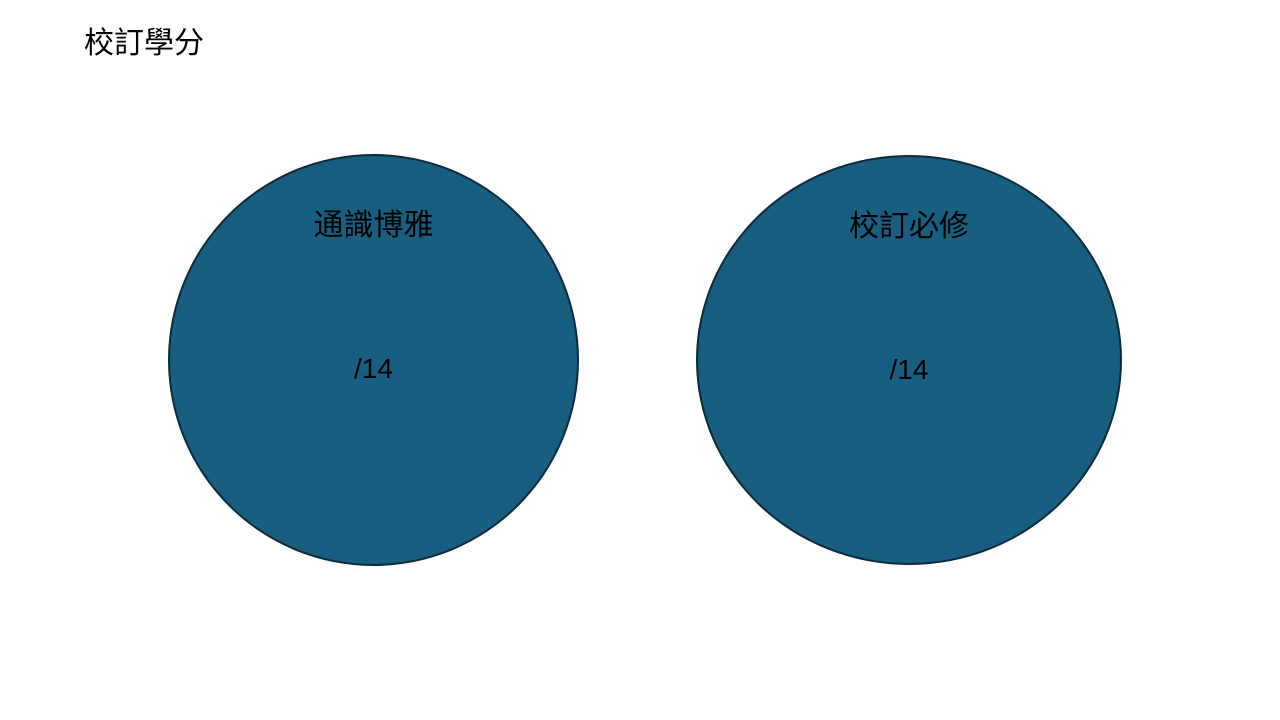  Describe the element at coordinates (373, 225) in the screenshot. I see `circle-label-general-education: 通識博雅` at that location.